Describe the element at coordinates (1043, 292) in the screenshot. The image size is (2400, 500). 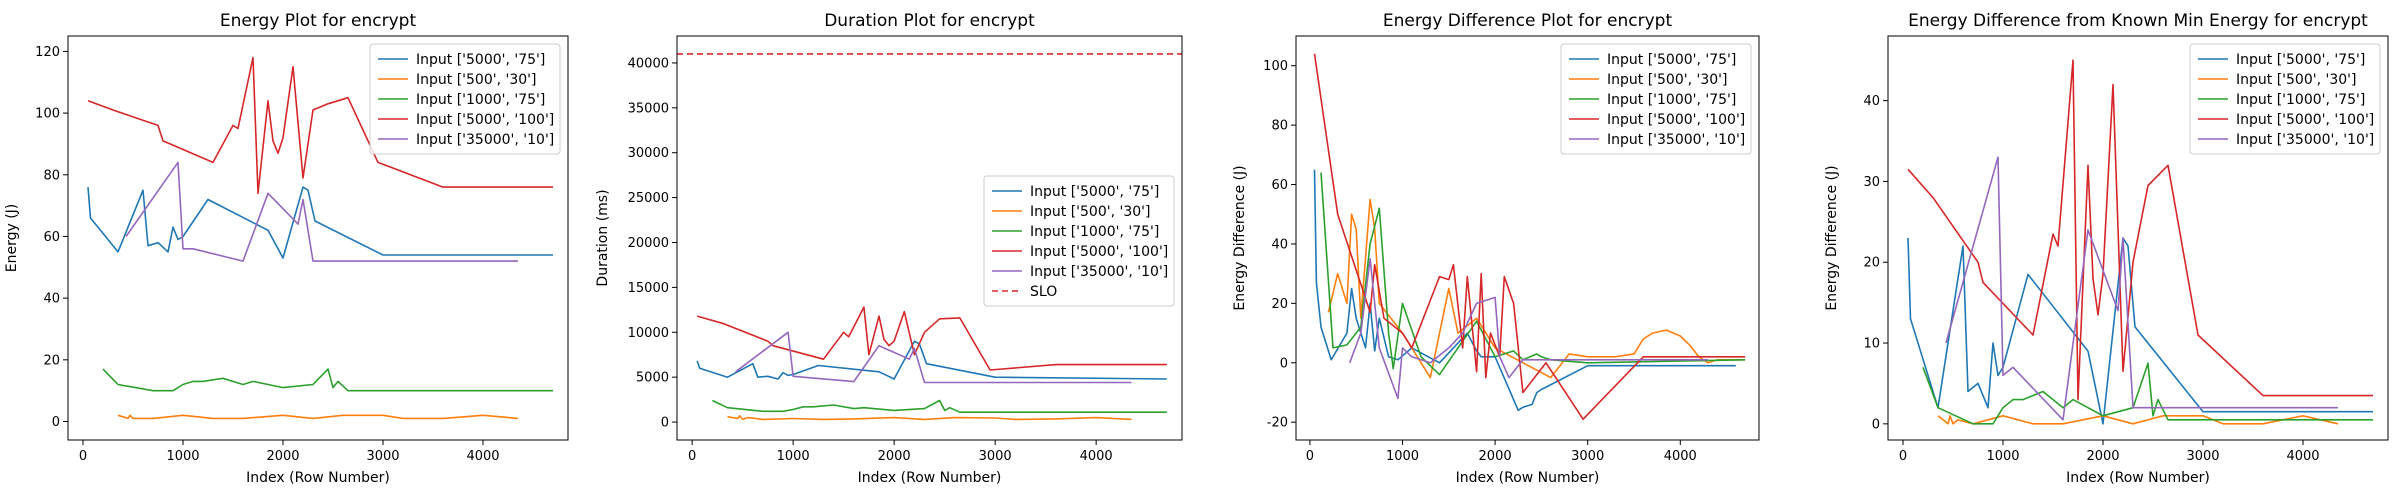
I see `legend-entry-label: SLO` at that location.